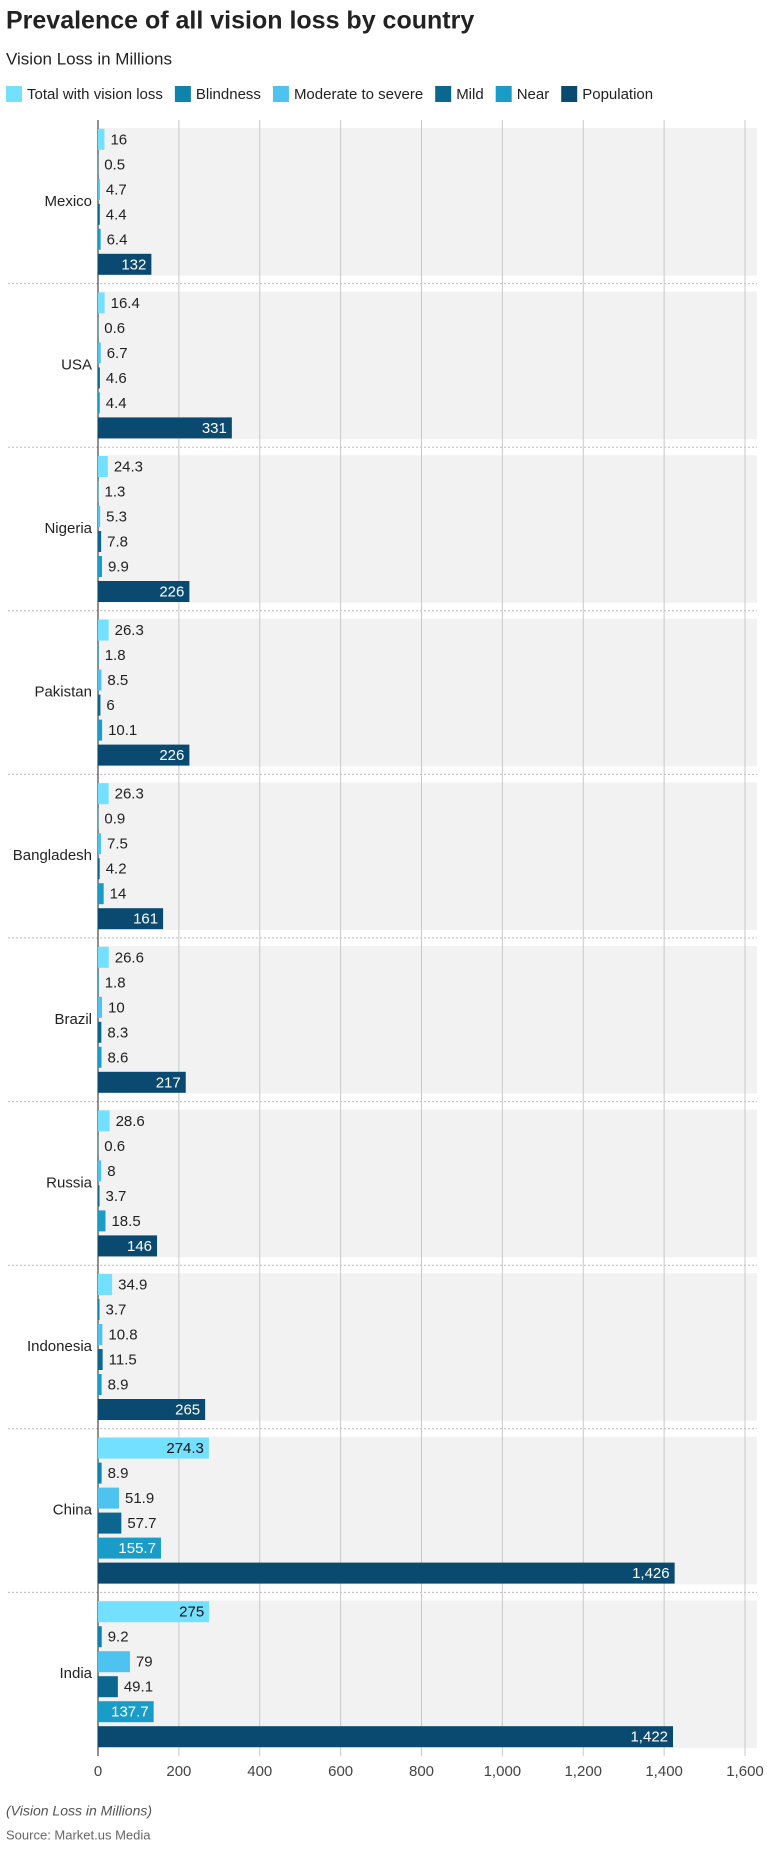 This screenshot has width=767, height=1852. I want to click on category-label: Nigeria, so click(68, 528).